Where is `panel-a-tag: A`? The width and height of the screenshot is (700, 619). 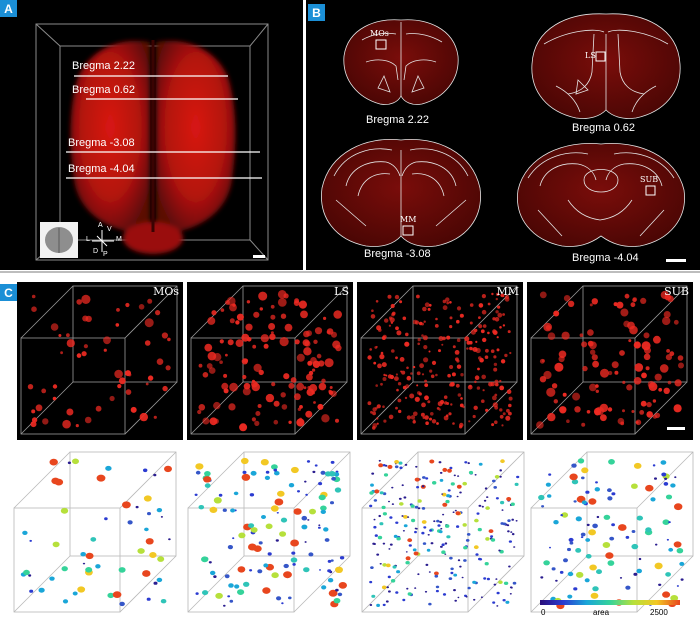
panel-a-tag: A is located at coordinates (8, 8).